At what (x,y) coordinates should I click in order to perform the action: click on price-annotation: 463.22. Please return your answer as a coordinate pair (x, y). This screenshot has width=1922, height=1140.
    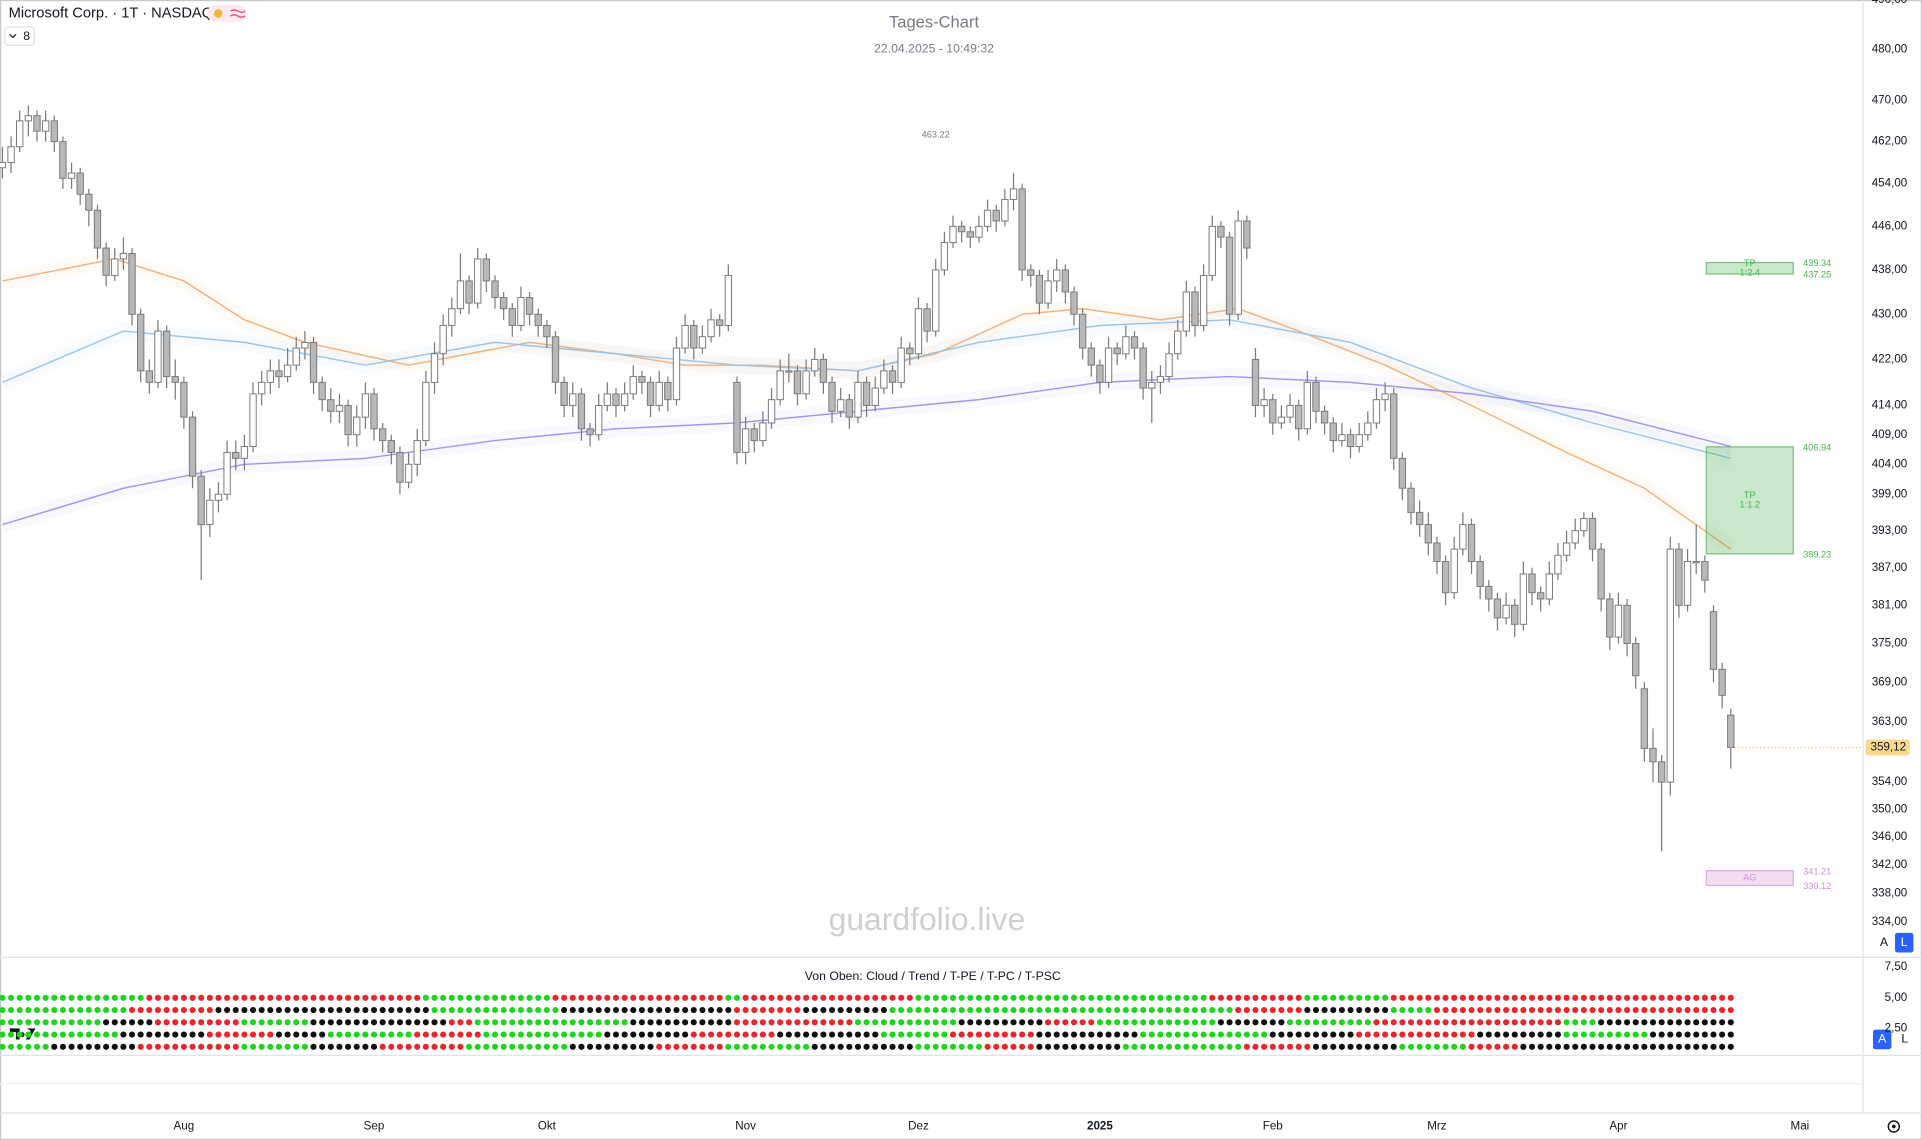
    Looking at the image, I should click on (936, 135).